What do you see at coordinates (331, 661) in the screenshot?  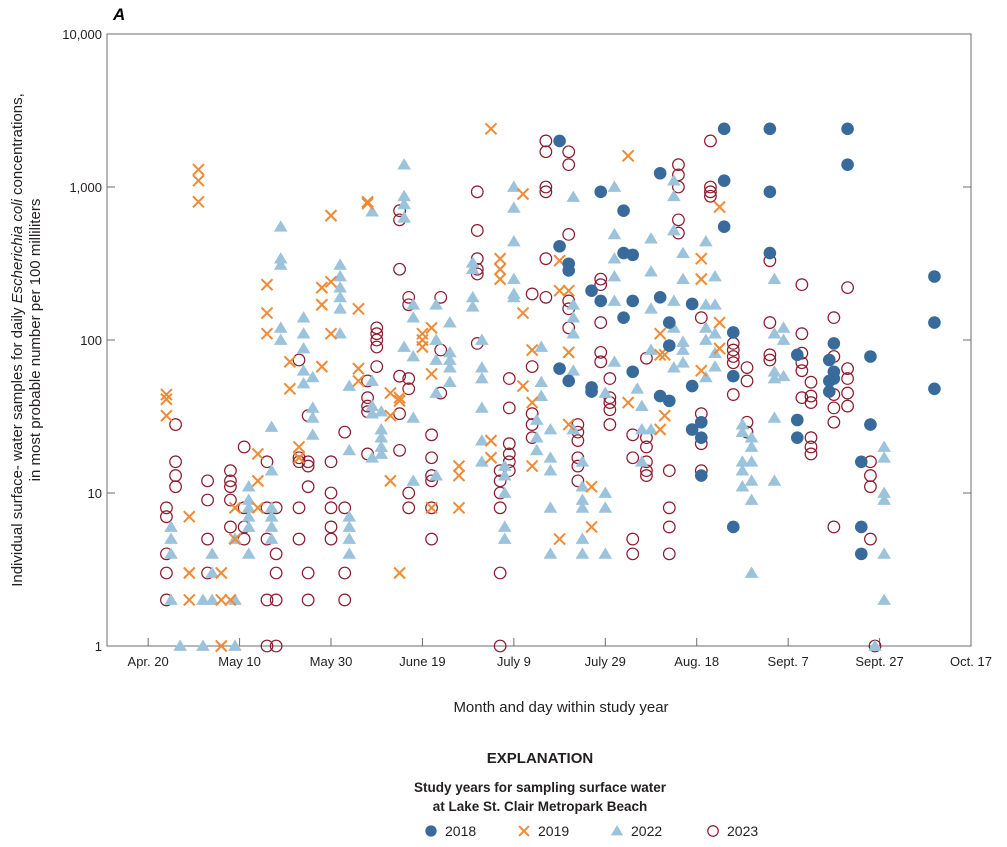 I see `x-tick-label: May 30` at bounding box center [331, 661].